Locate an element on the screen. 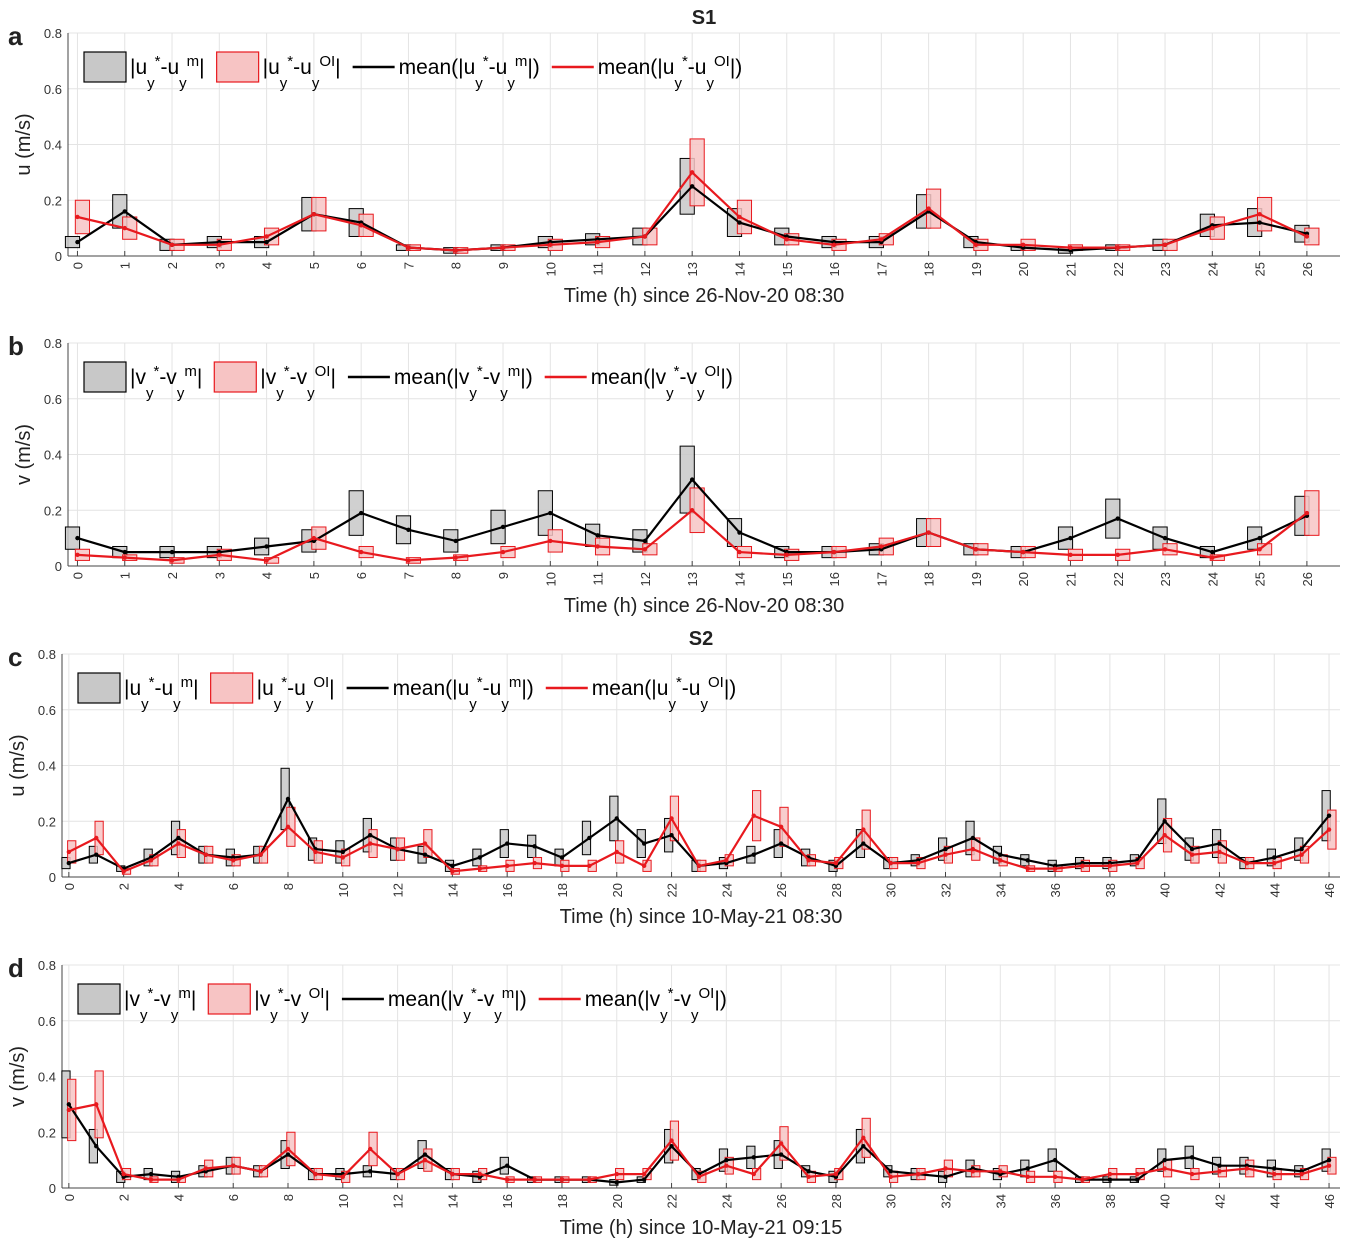 This screenshot has height=1241, width=1358. y-tick-label: 0.6 is located at coordinates (47, 1021).